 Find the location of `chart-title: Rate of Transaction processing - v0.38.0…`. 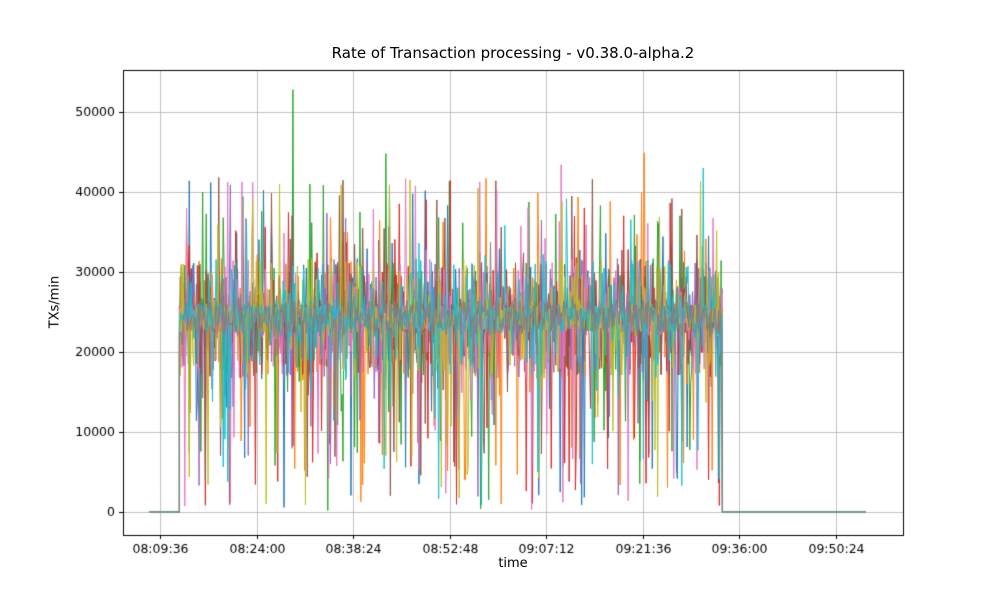

chart-title: Rate of Transaction processing - v0.38.0… is located at coordinates (513, 53).